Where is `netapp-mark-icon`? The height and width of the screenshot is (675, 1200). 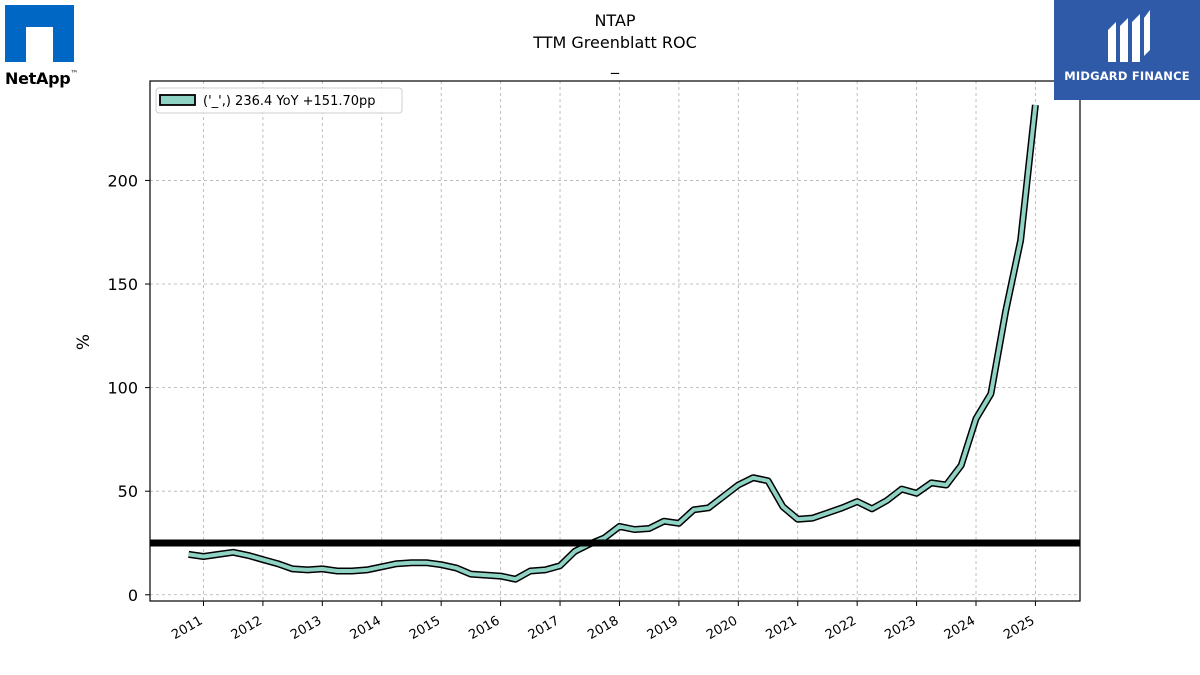
netapp-mark-icon is located at coordinates (39, 33).